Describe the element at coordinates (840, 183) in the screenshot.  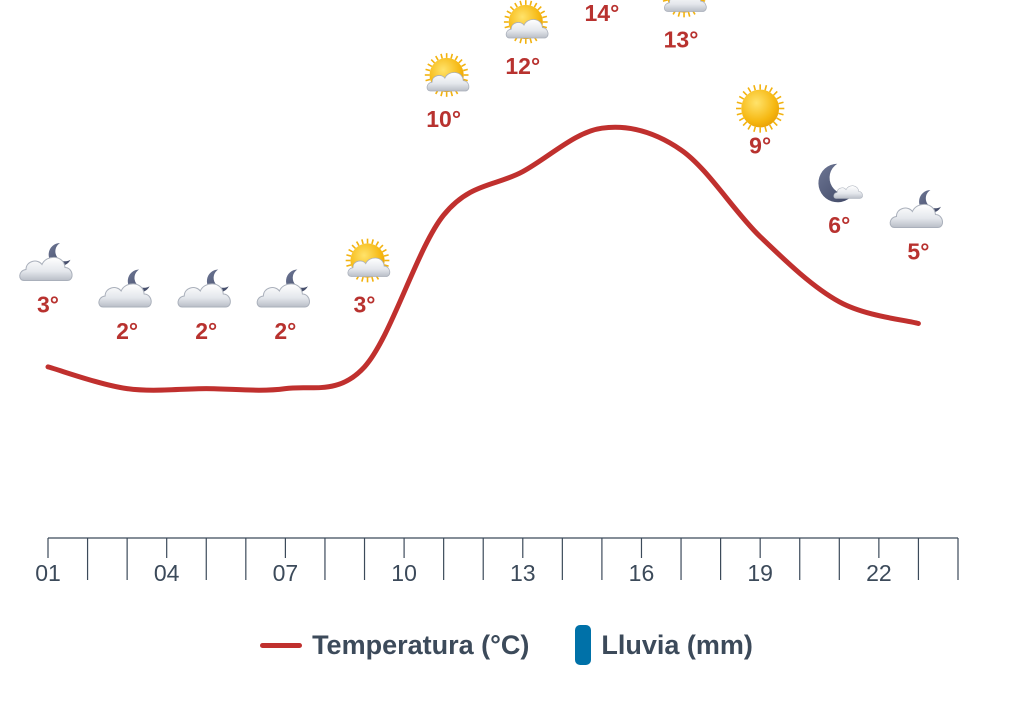
I see `moon-icon` at that location.